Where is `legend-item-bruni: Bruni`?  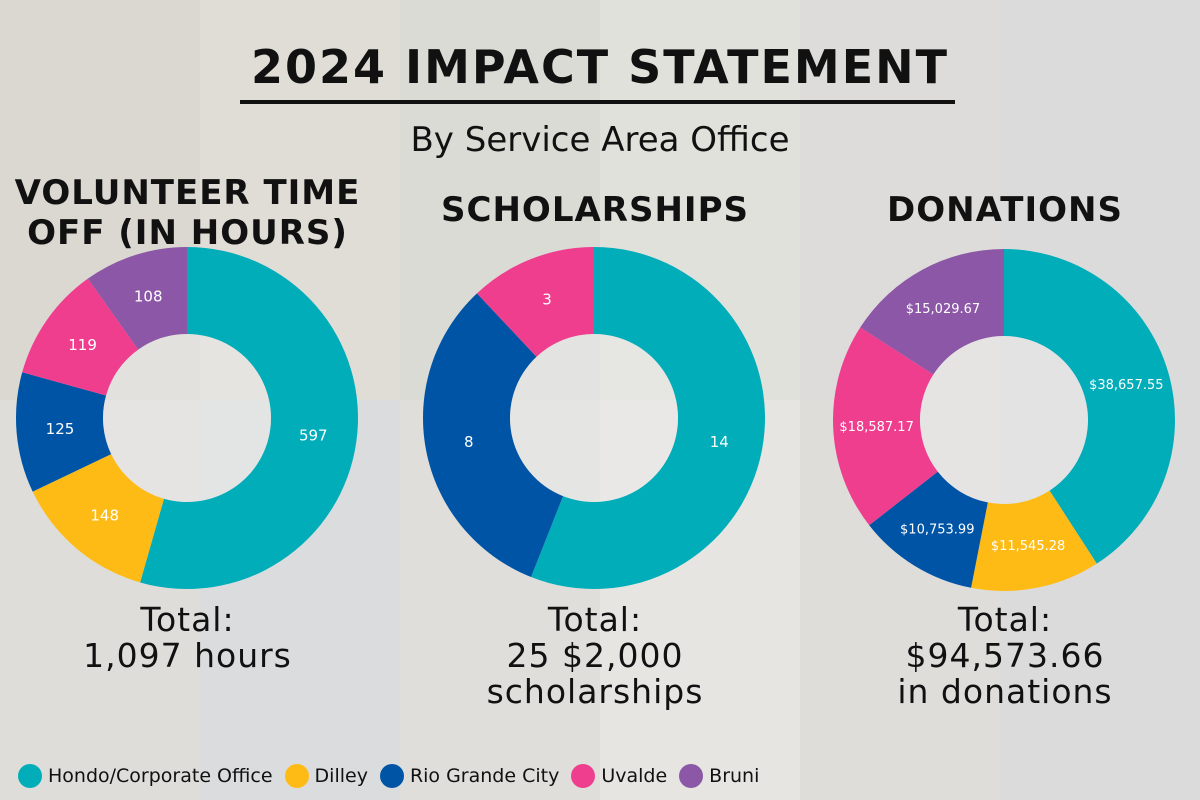 legend-item-bruni: Bruni is located at coordinates (719, 776).